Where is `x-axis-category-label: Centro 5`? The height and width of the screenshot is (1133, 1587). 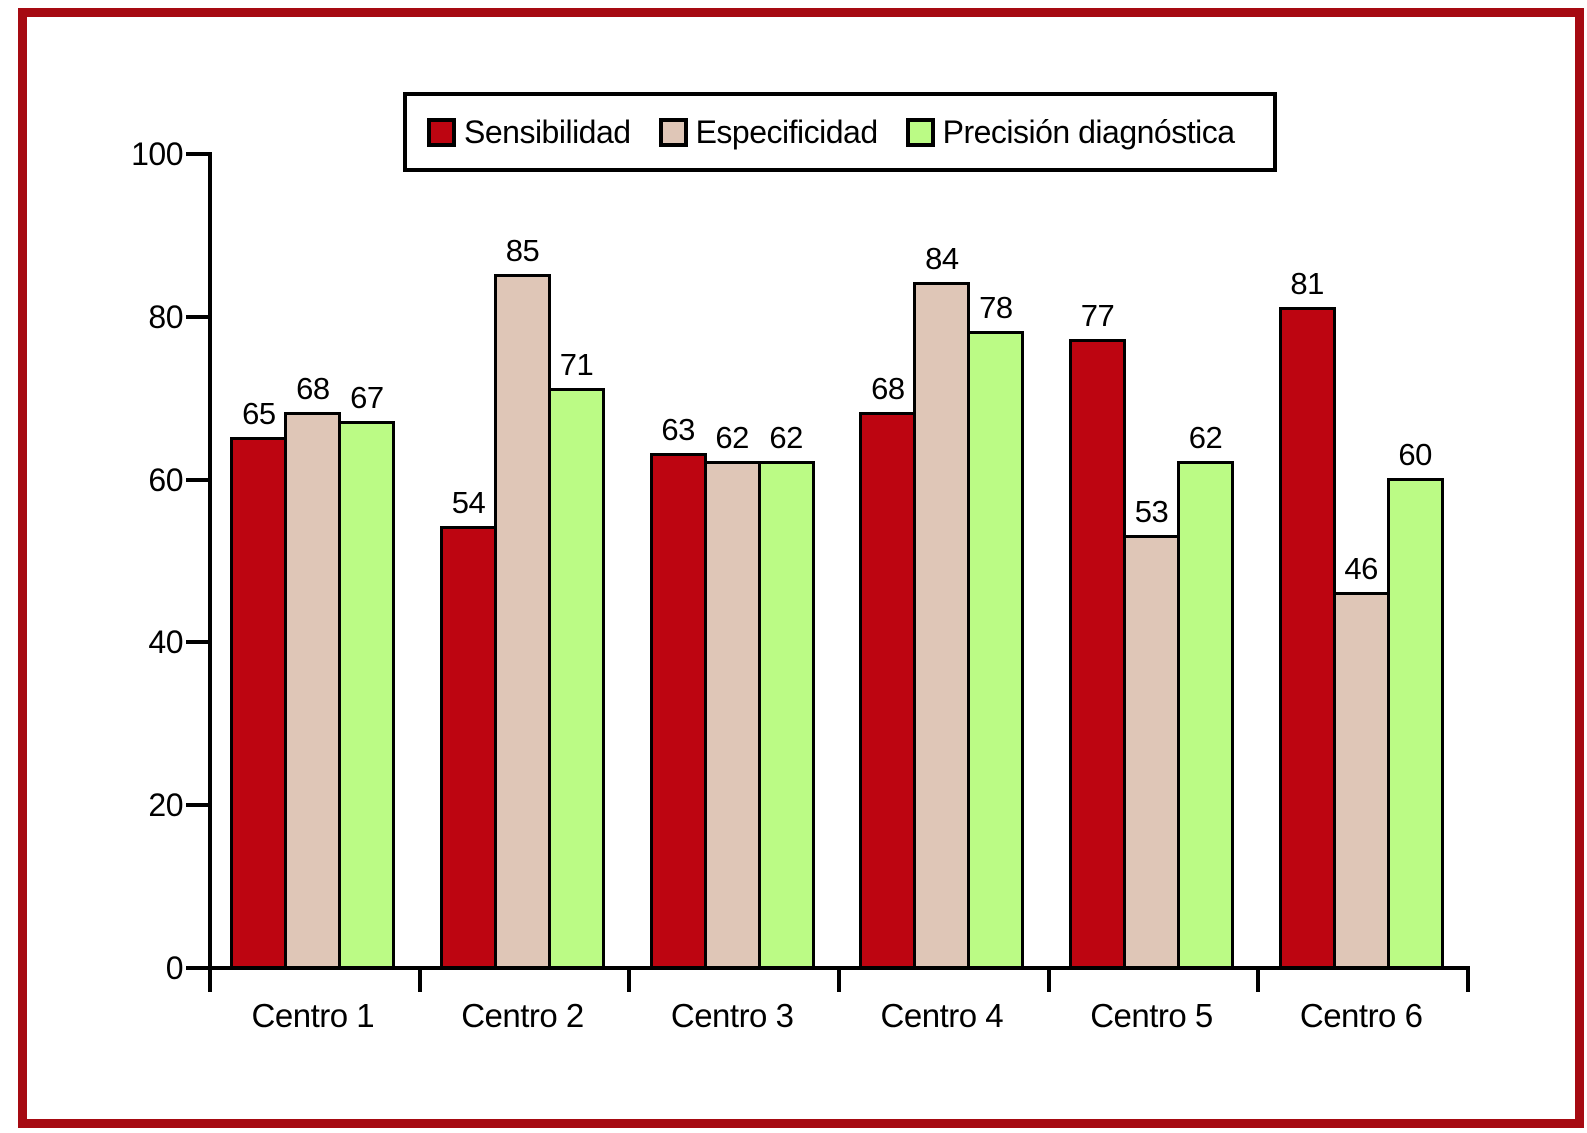
x-axis-category-label: Centro 5 is located at coordinates (1151, 1015).